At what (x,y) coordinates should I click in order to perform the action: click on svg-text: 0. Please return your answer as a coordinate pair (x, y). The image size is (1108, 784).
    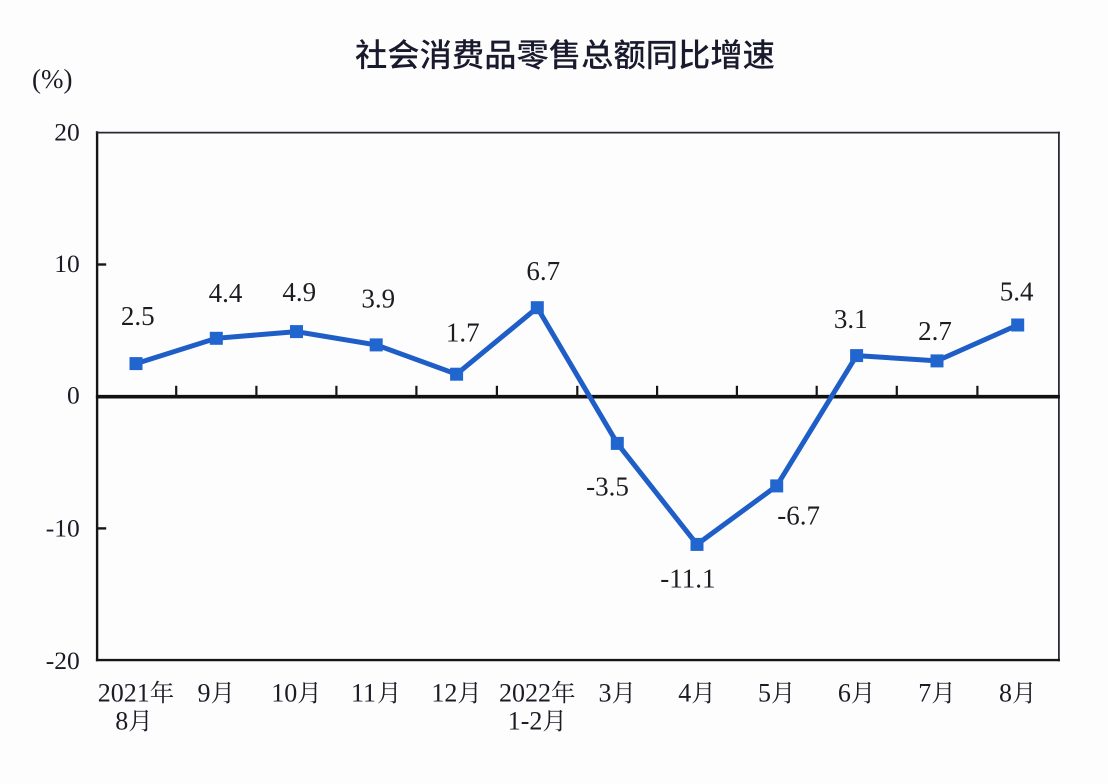
    Looking at the image, I should click on (73, 394).